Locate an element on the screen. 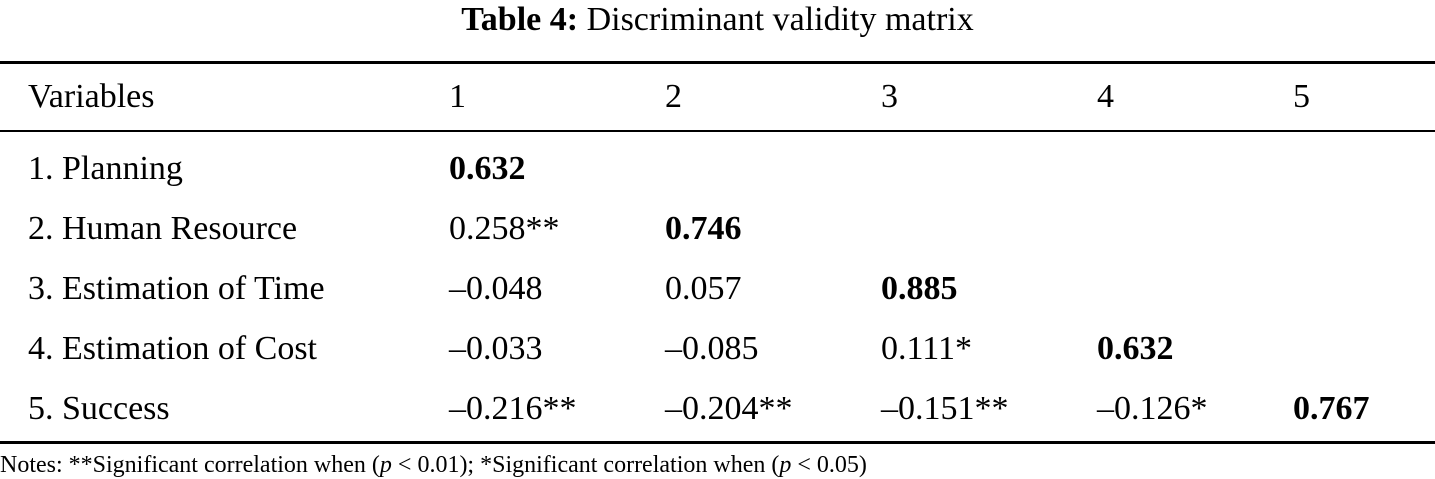 Image resolution: width=1435 pixels, height=479 pixels. table-cell: –0.216** is located at coordinates (513, 408).